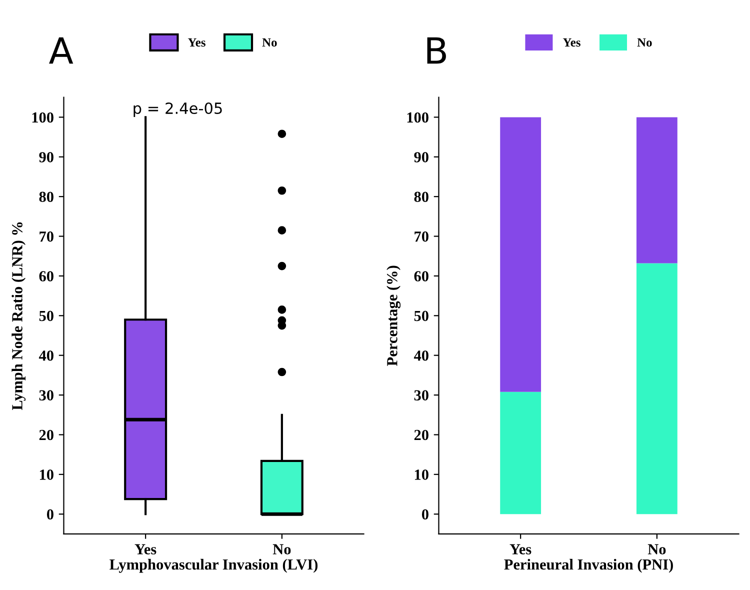 The image size is (750, 590). What do you see at coordinates (436, 50) in the screenshot?
I see `chart-title: B` at bounding box center [436, 50].